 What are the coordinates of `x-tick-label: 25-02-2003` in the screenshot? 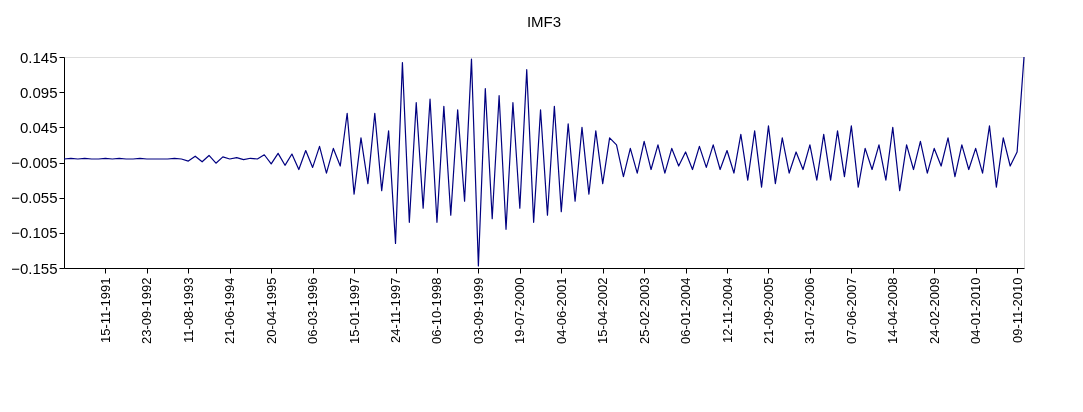 It's located at (644, 310).